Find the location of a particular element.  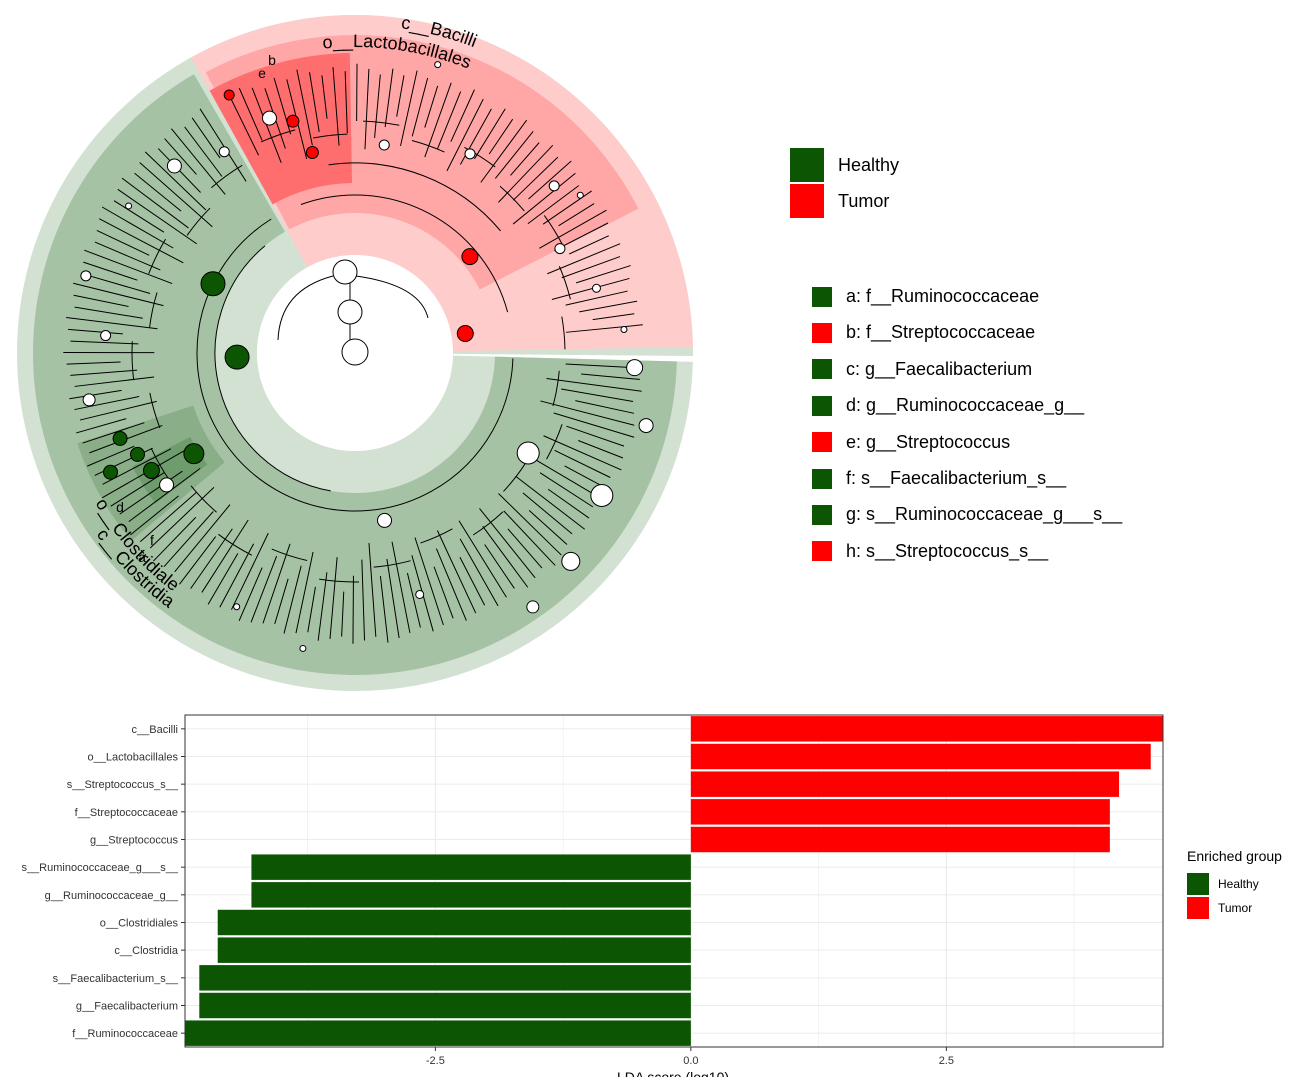

y-tick-label: f__Streptococcaceae is located at coordinates (126, 813).